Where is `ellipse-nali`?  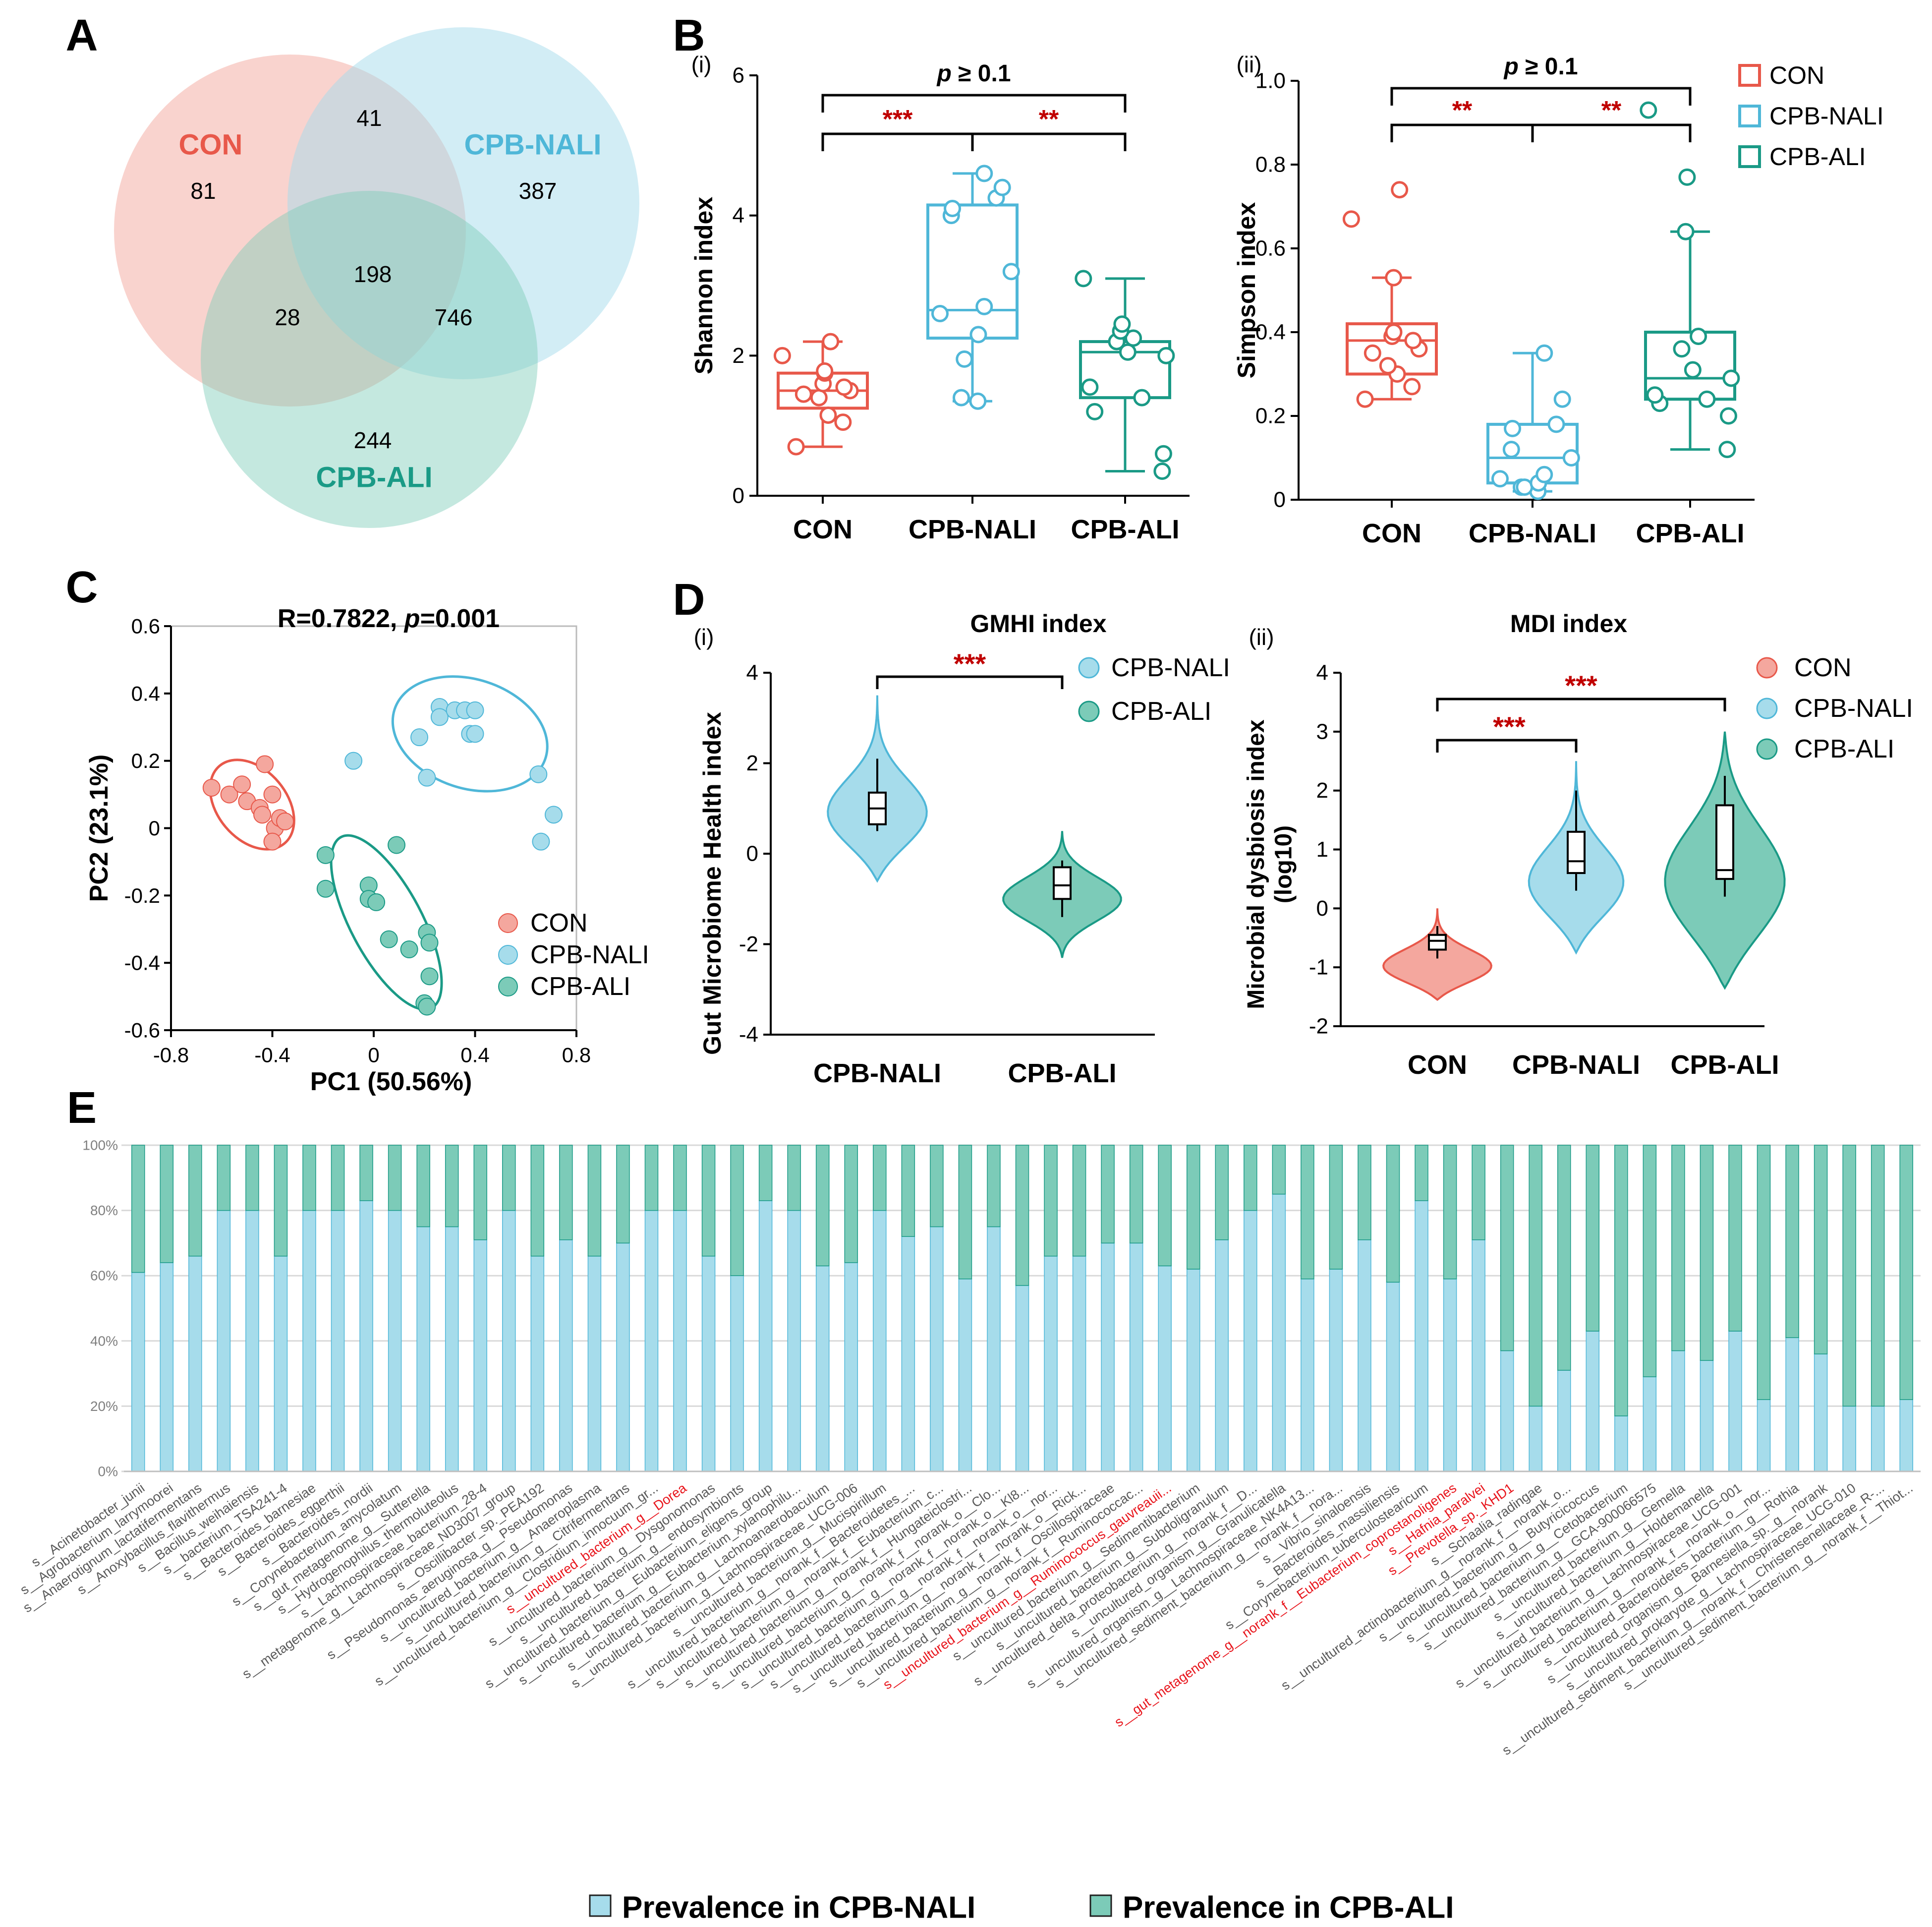
ellipse-nali is located at coordinates (470, 734).